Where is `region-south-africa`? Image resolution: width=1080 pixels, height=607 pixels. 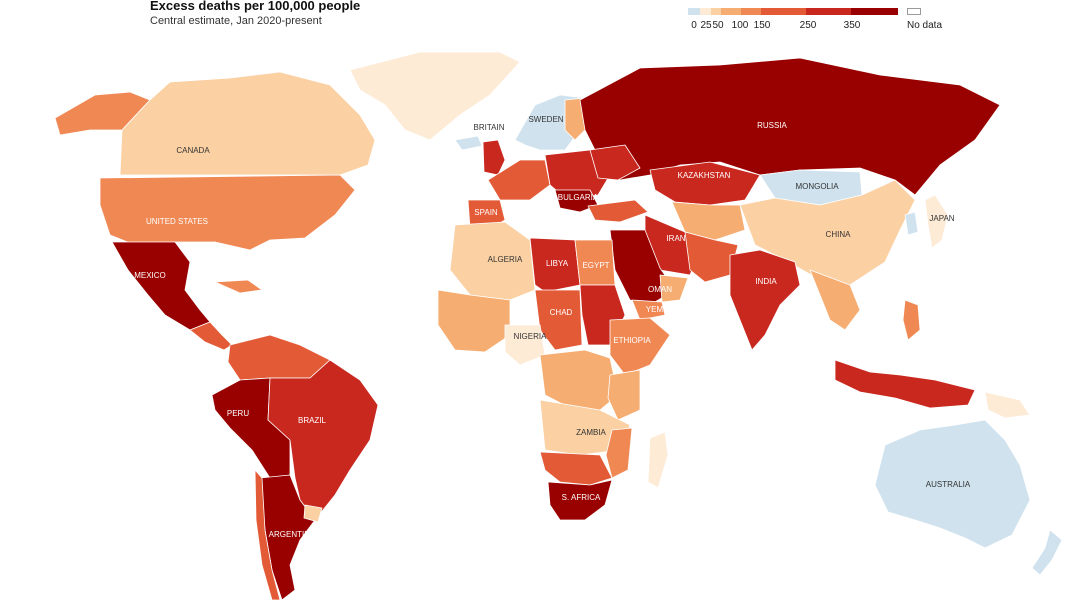 region-south-africa is located at coordinates (580, 500).